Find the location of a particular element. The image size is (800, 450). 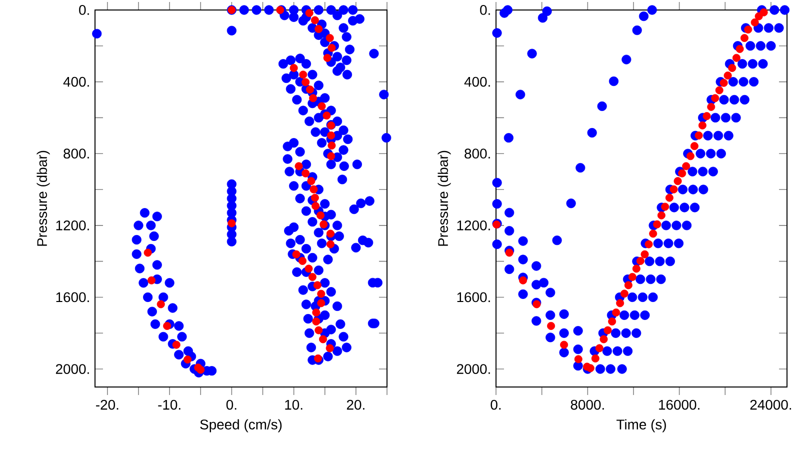

x-axis-title: Speed (cm/s) is located at coordinates (241, 425).